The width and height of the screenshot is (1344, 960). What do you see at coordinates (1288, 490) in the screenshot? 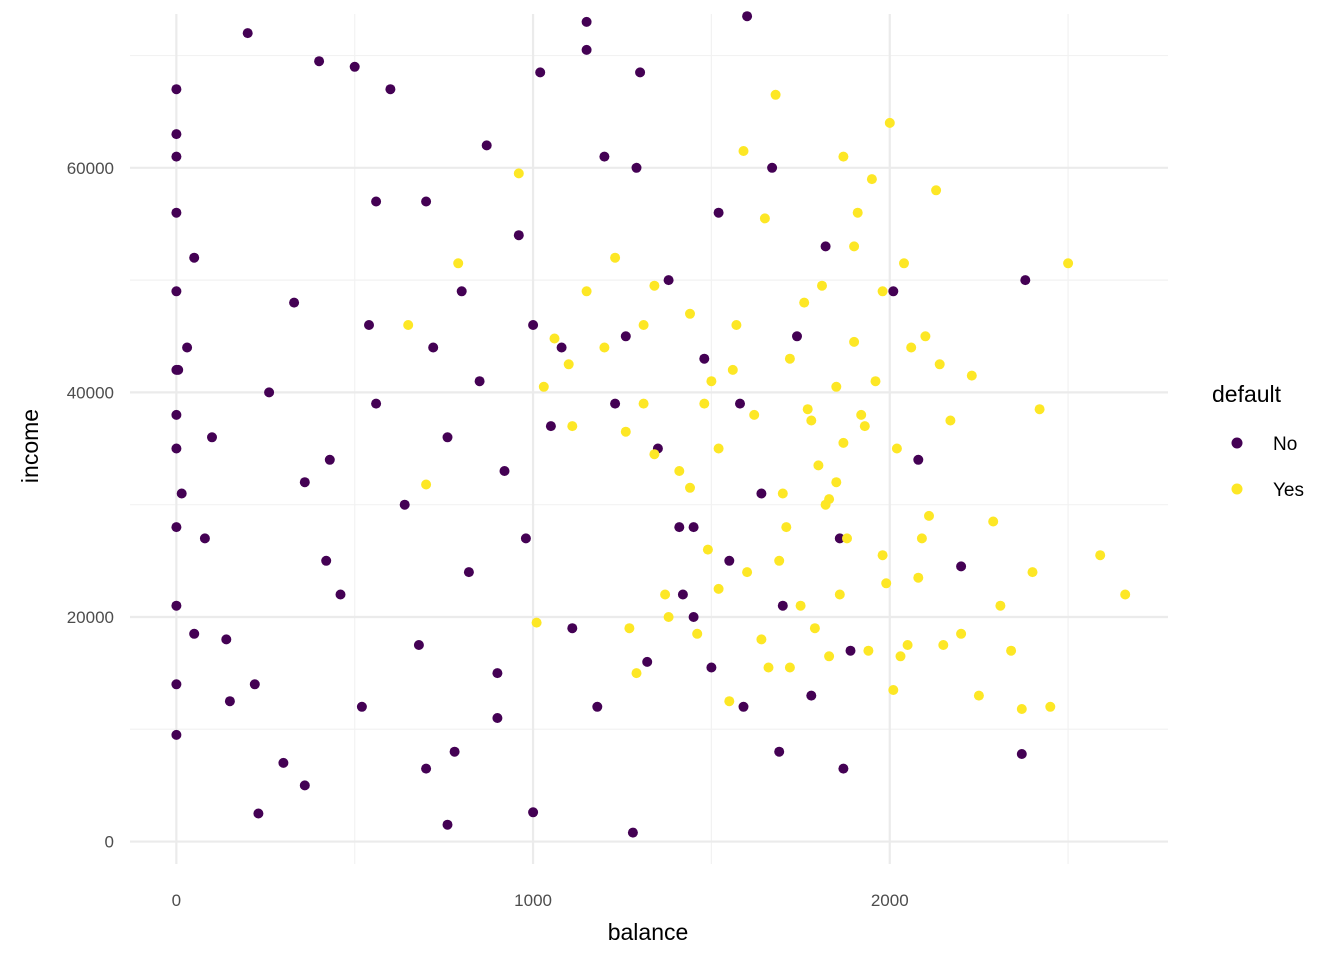
I see `legend-label-yes: Yes` at bounding box center [1288, 490].